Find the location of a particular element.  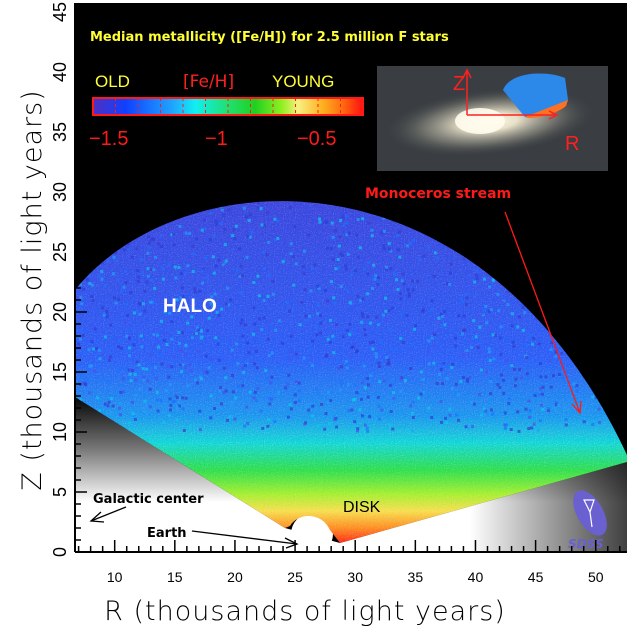

y-tick-label: 5 is located at coordinates (60, 492).